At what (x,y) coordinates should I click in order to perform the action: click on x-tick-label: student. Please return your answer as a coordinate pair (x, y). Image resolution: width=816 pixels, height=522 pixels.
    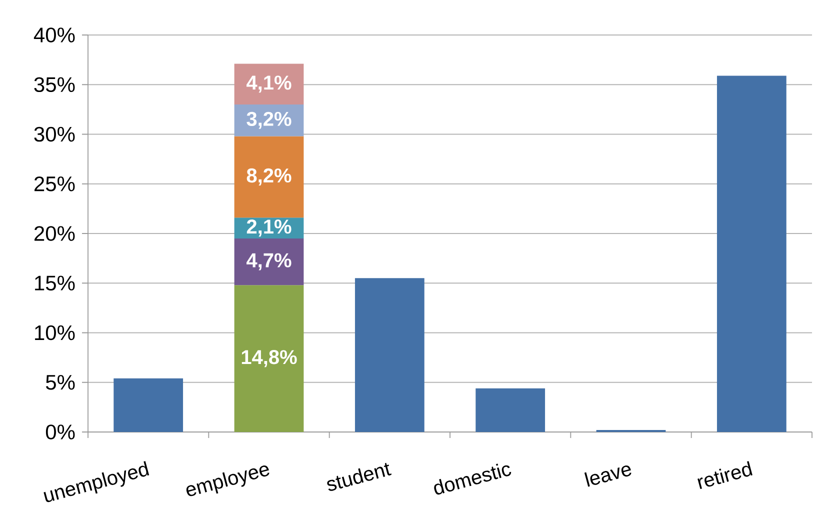
    Looking at the image, I should click on (359, 476).